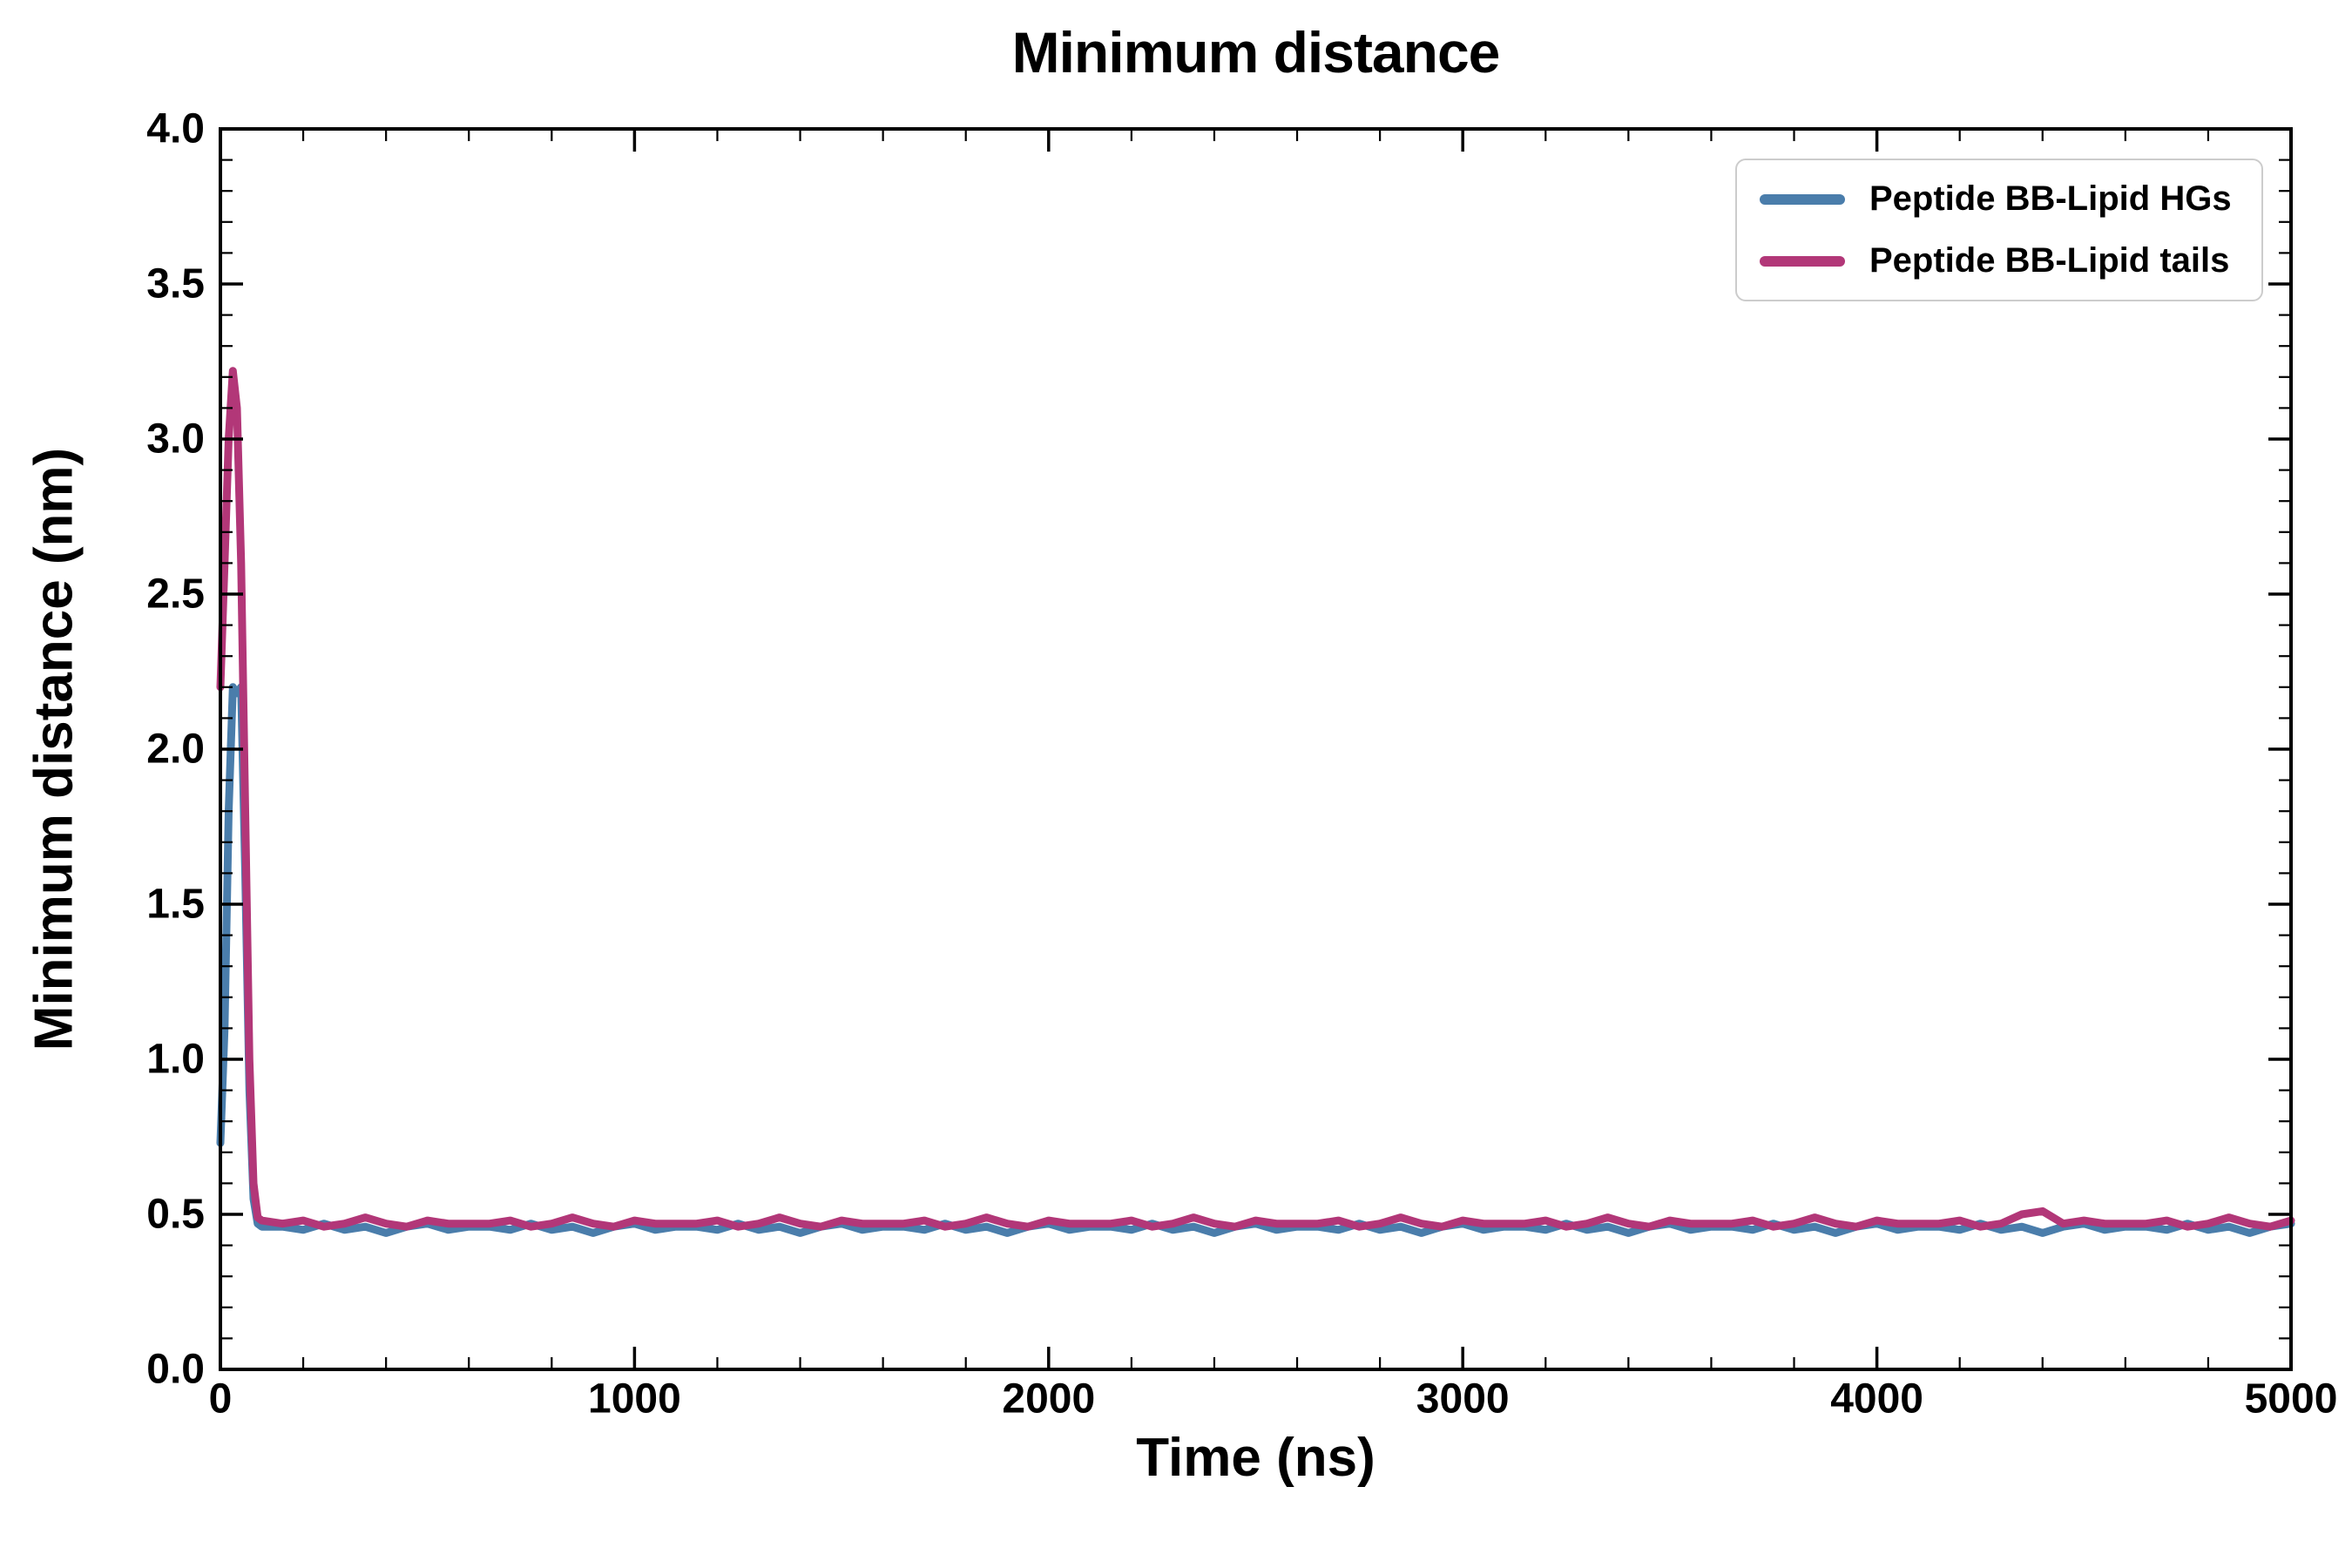  I want to click on x-axis-label: Time (ns), so click(1255, 1458).